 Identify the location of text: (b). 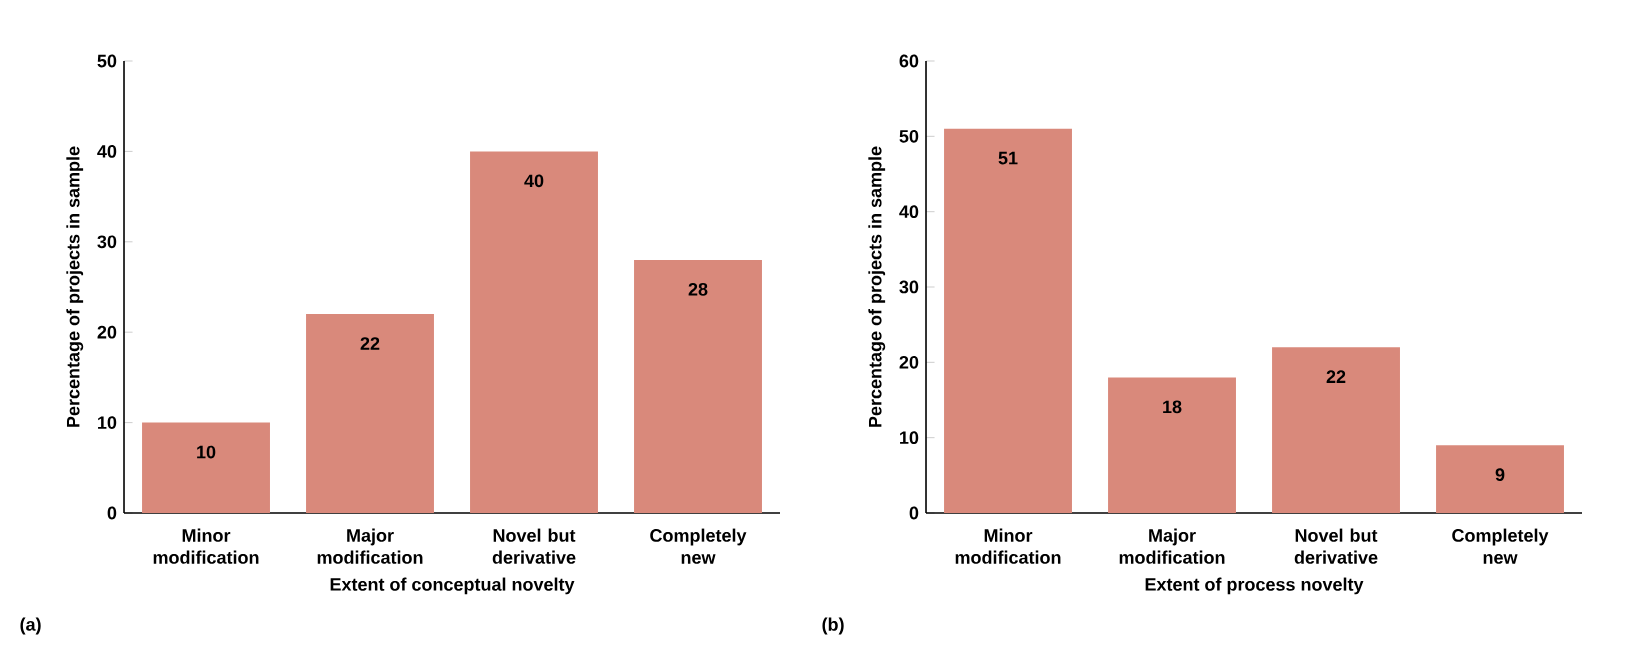
(833, 626).